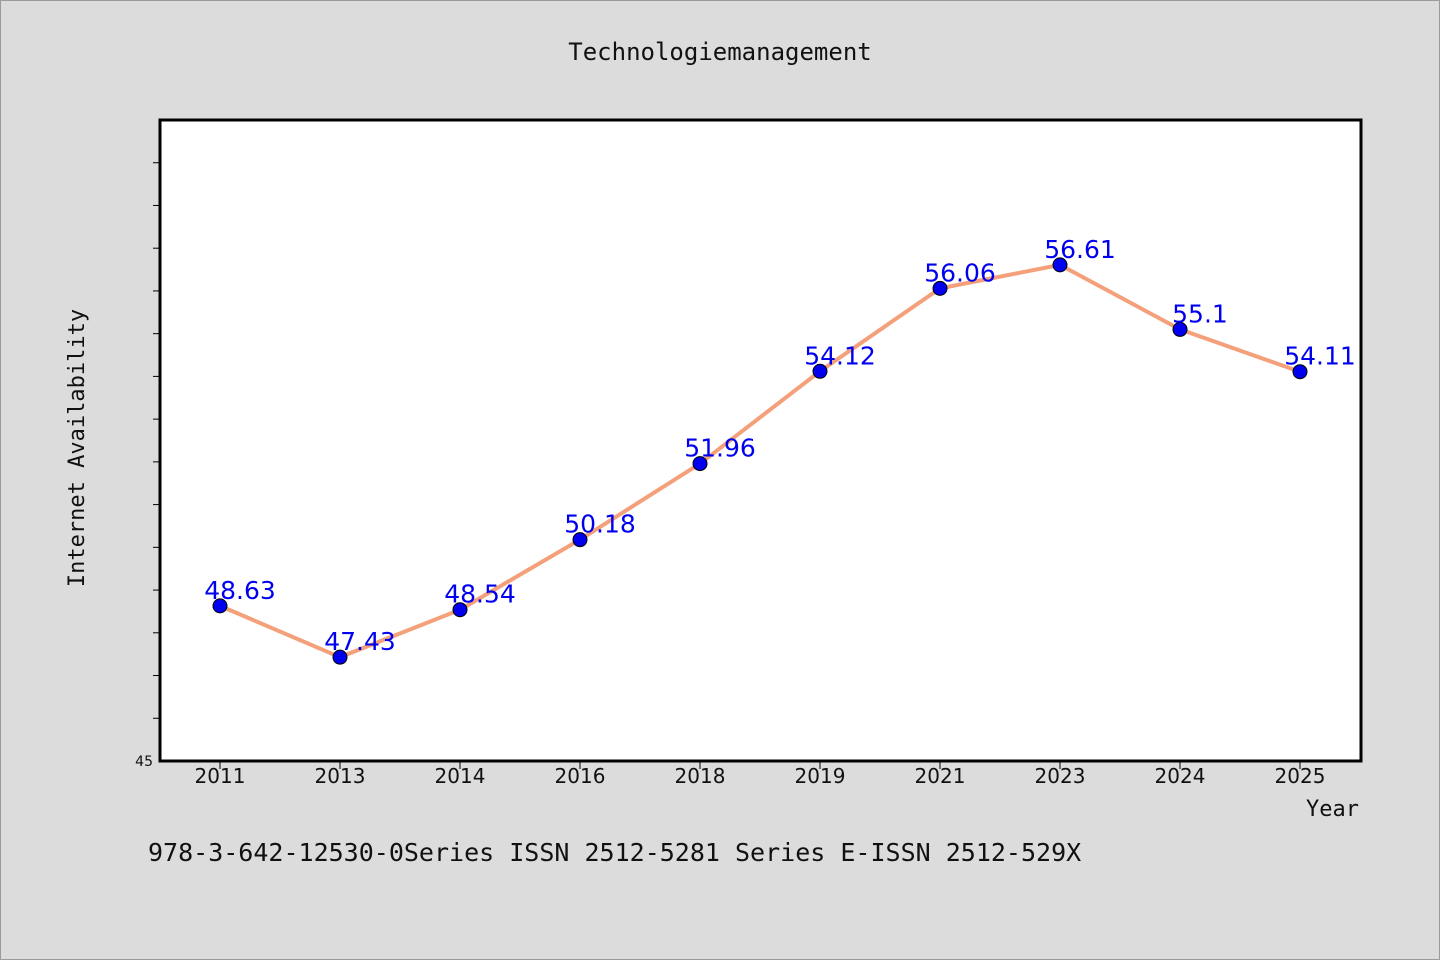  Describe the element at coordinates (600, 524) in the screenshot. I see `data-label: 50.18` at that location.